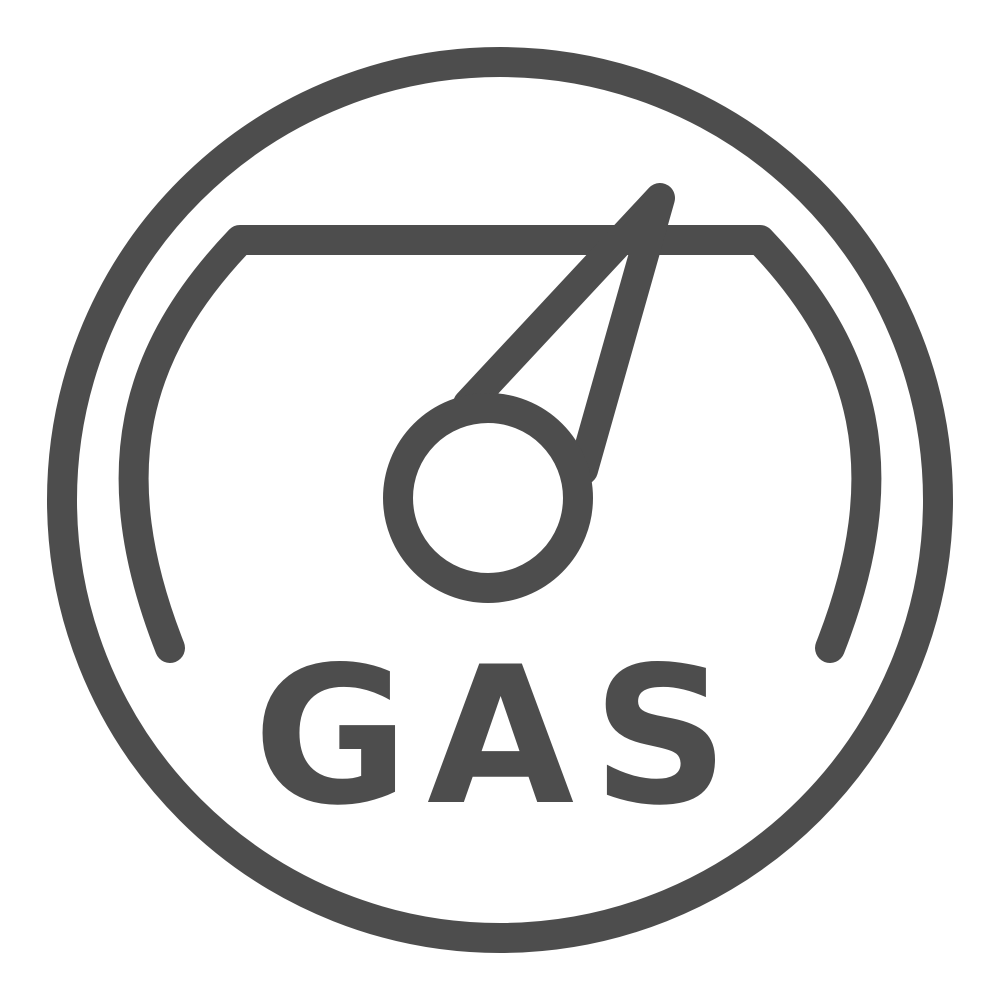 The width and height of the screenshot is (1000, 985). Describe the element at coordinates (564, 334) in the screenshot. I see `needle` at that location.